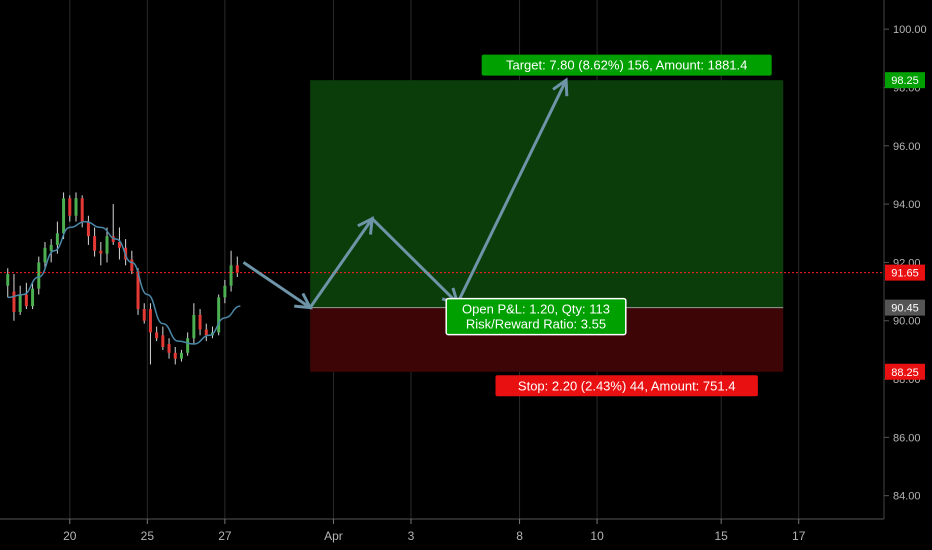  Describe the element at coordinates (536, 324) in the screenshot. I see `pnl-label-text: Risk/Reward Ratio: 3.55` at that location.